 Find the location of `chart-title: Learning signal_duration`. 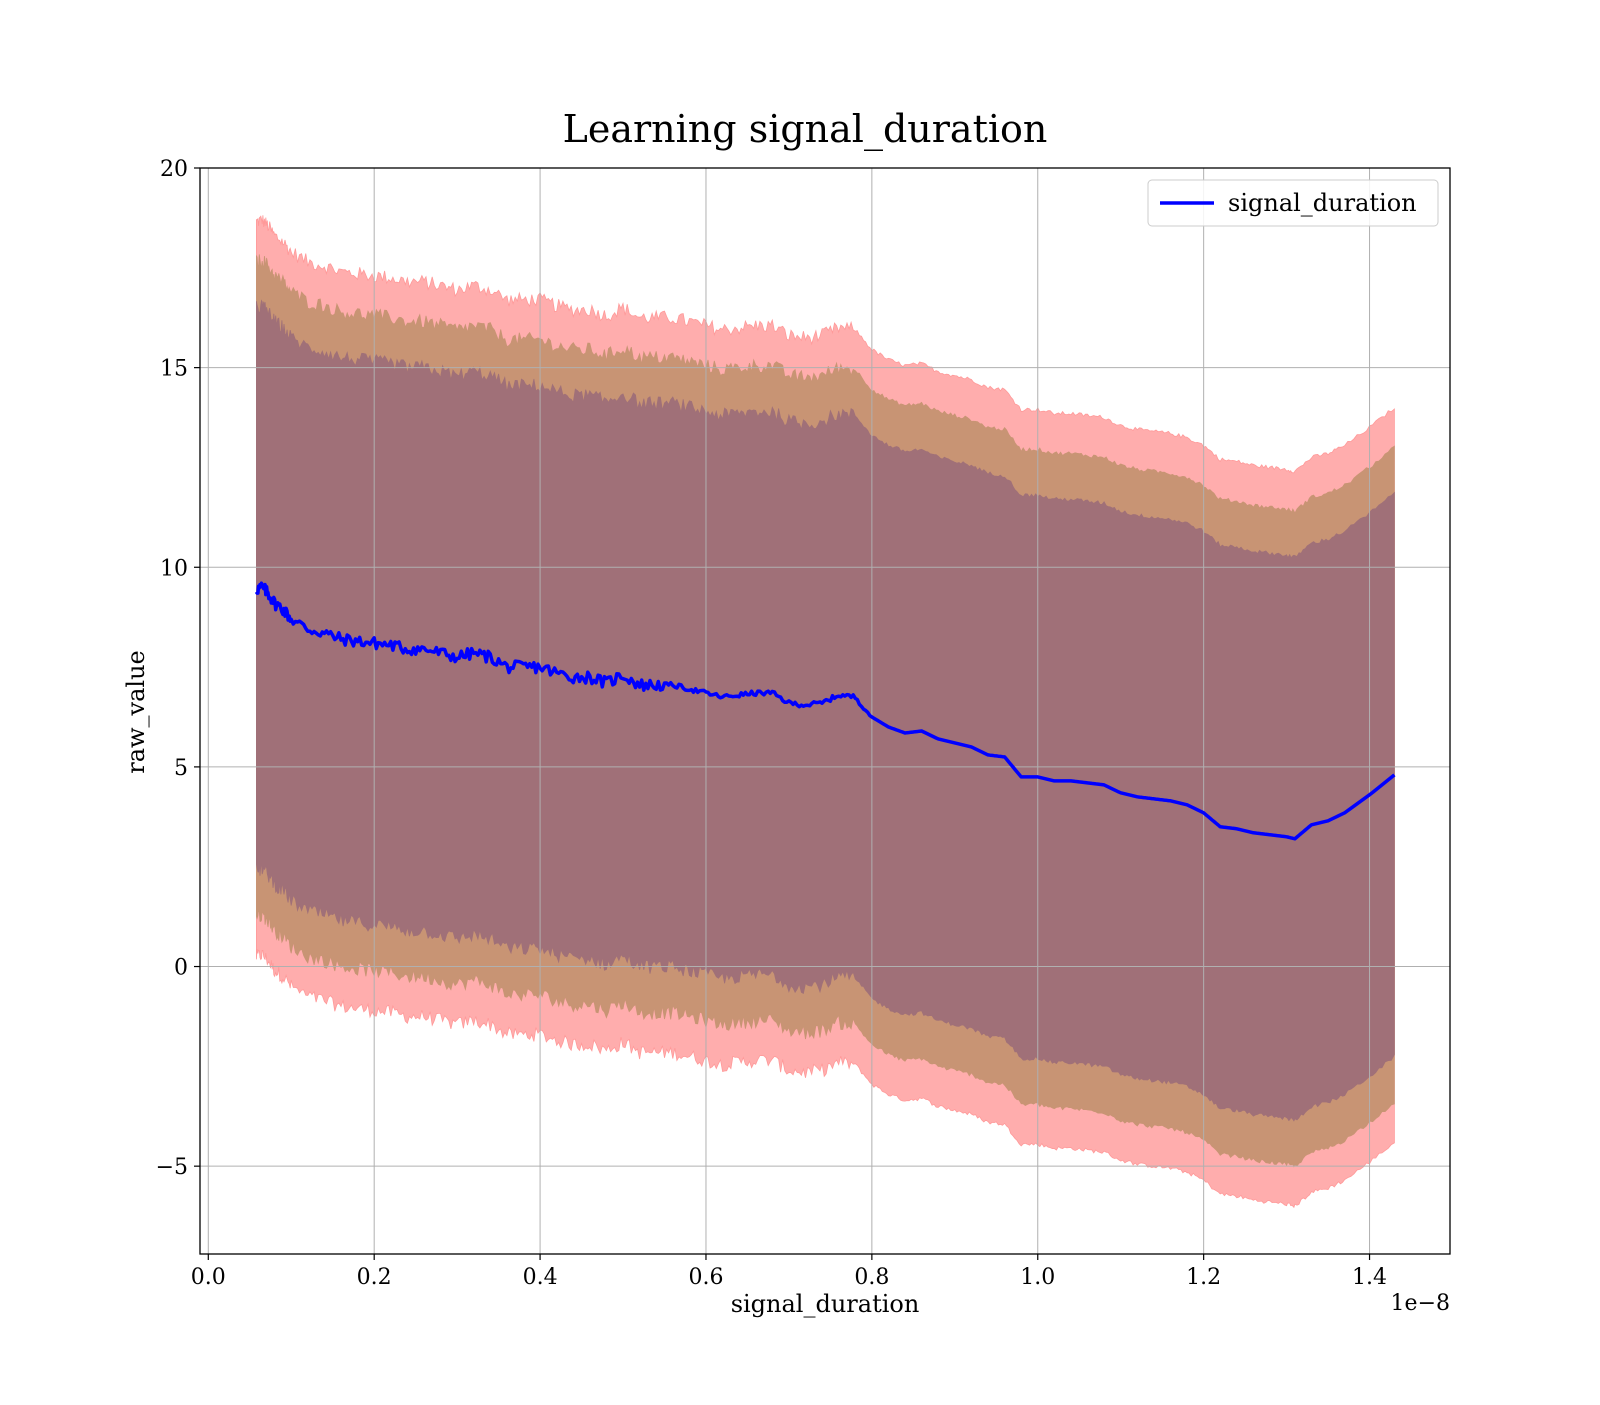

chart-title: Learning signal_duration is located at coordinates (805, 129).